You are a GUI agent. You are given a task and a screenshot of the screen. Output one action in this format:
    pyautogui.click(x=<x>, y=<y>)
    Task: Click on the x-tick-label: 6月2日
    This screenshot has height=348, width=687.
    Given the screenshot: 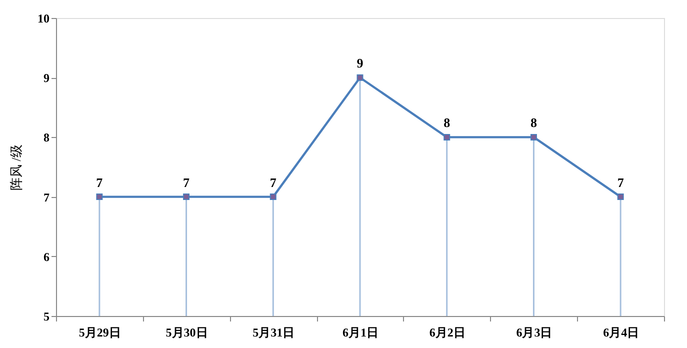 What is the action you would take?
    pyautogui.click(x=447, y=333)
    